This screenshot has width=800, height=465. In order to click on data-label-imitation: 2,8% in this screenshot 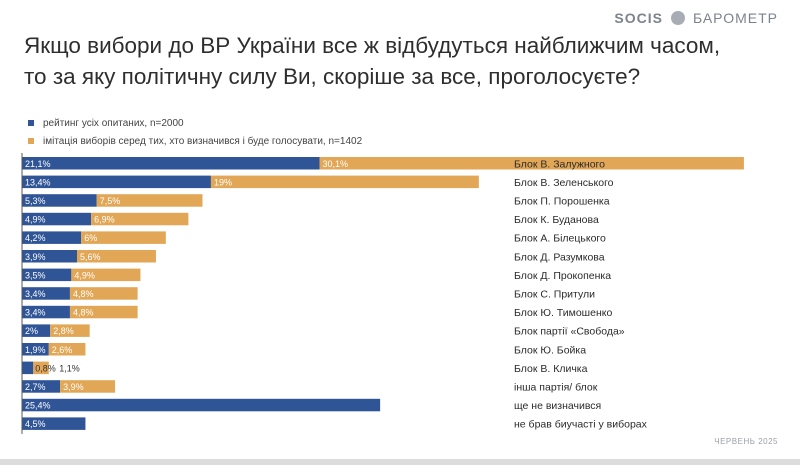, I will do `click(63, 331)`.